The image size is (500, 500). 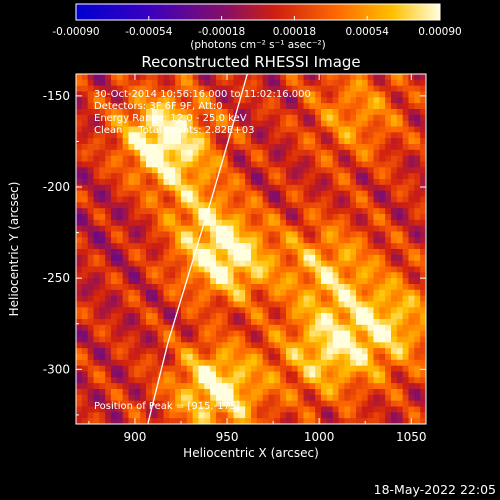 What do you see at coordinates (56, 96) in the screenshot?
I see `y-tick-label: -150` at bounding box center [56, 96].